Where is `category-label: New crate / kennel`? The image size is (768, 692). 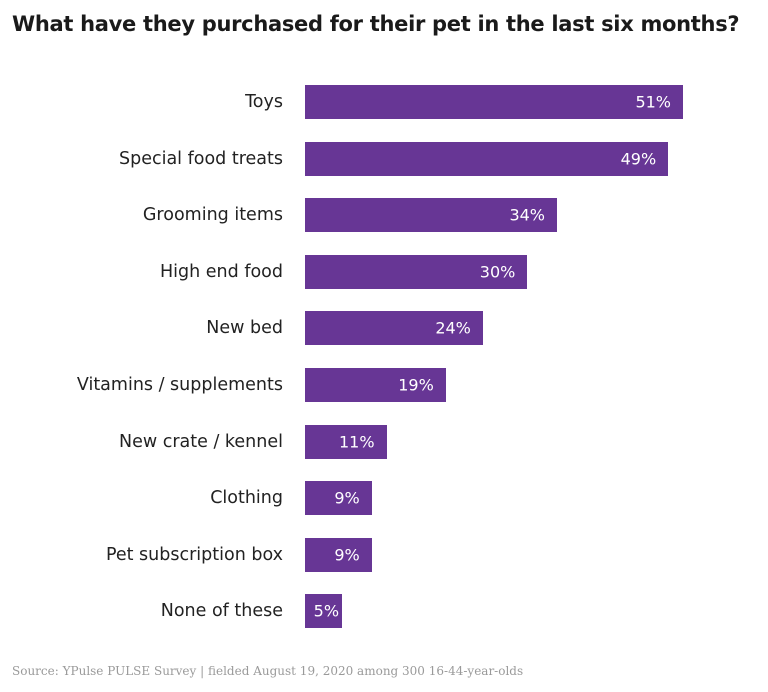
category-label: New crate / kennel is located at coordinates (200, 441).